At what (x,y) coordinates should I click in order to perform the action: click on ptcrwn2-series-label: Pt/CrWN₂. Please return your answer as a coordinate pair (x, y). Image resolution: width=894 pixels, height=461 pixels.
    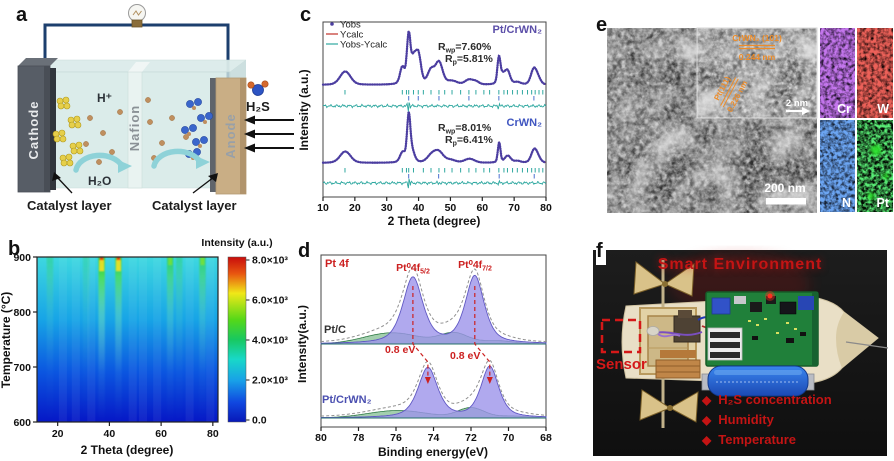
    Looking at the image, I should click on (347, 400).